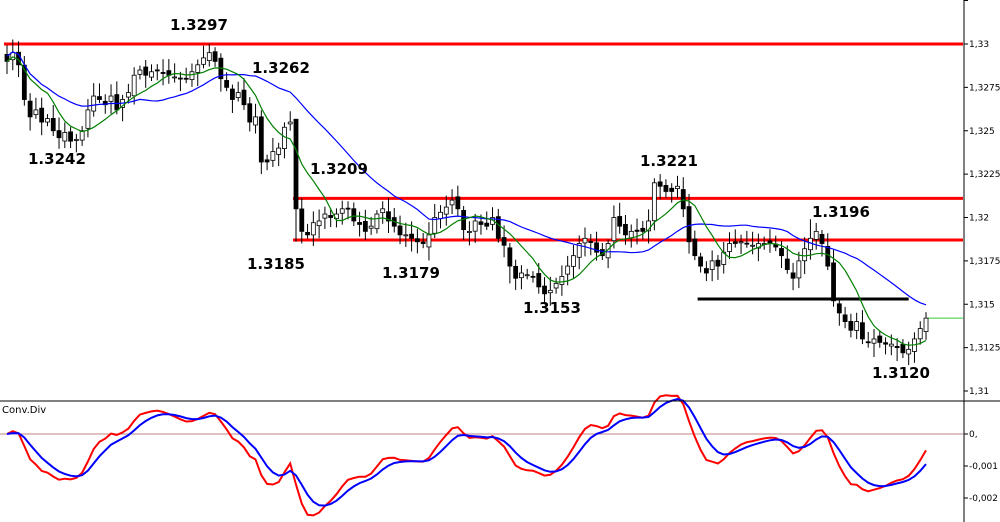 This screenshot has width=1000, height=522. What do you see at coordinates (983, 499) in the screenshot?
I see `osc-y-tick-label: -0,002` at bounding box center [983, 499].